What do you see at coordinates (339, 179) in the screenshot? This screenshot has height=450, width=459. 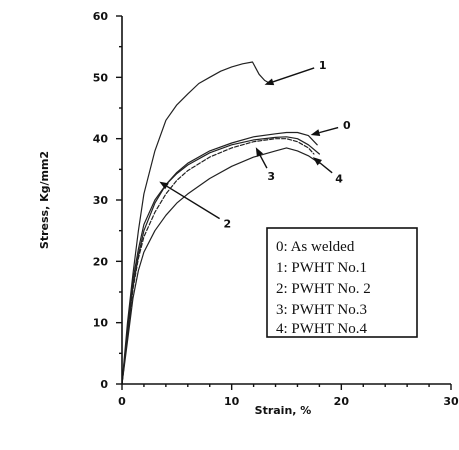 I see `callout-label-4: 4` at bounding box center [339, 179].